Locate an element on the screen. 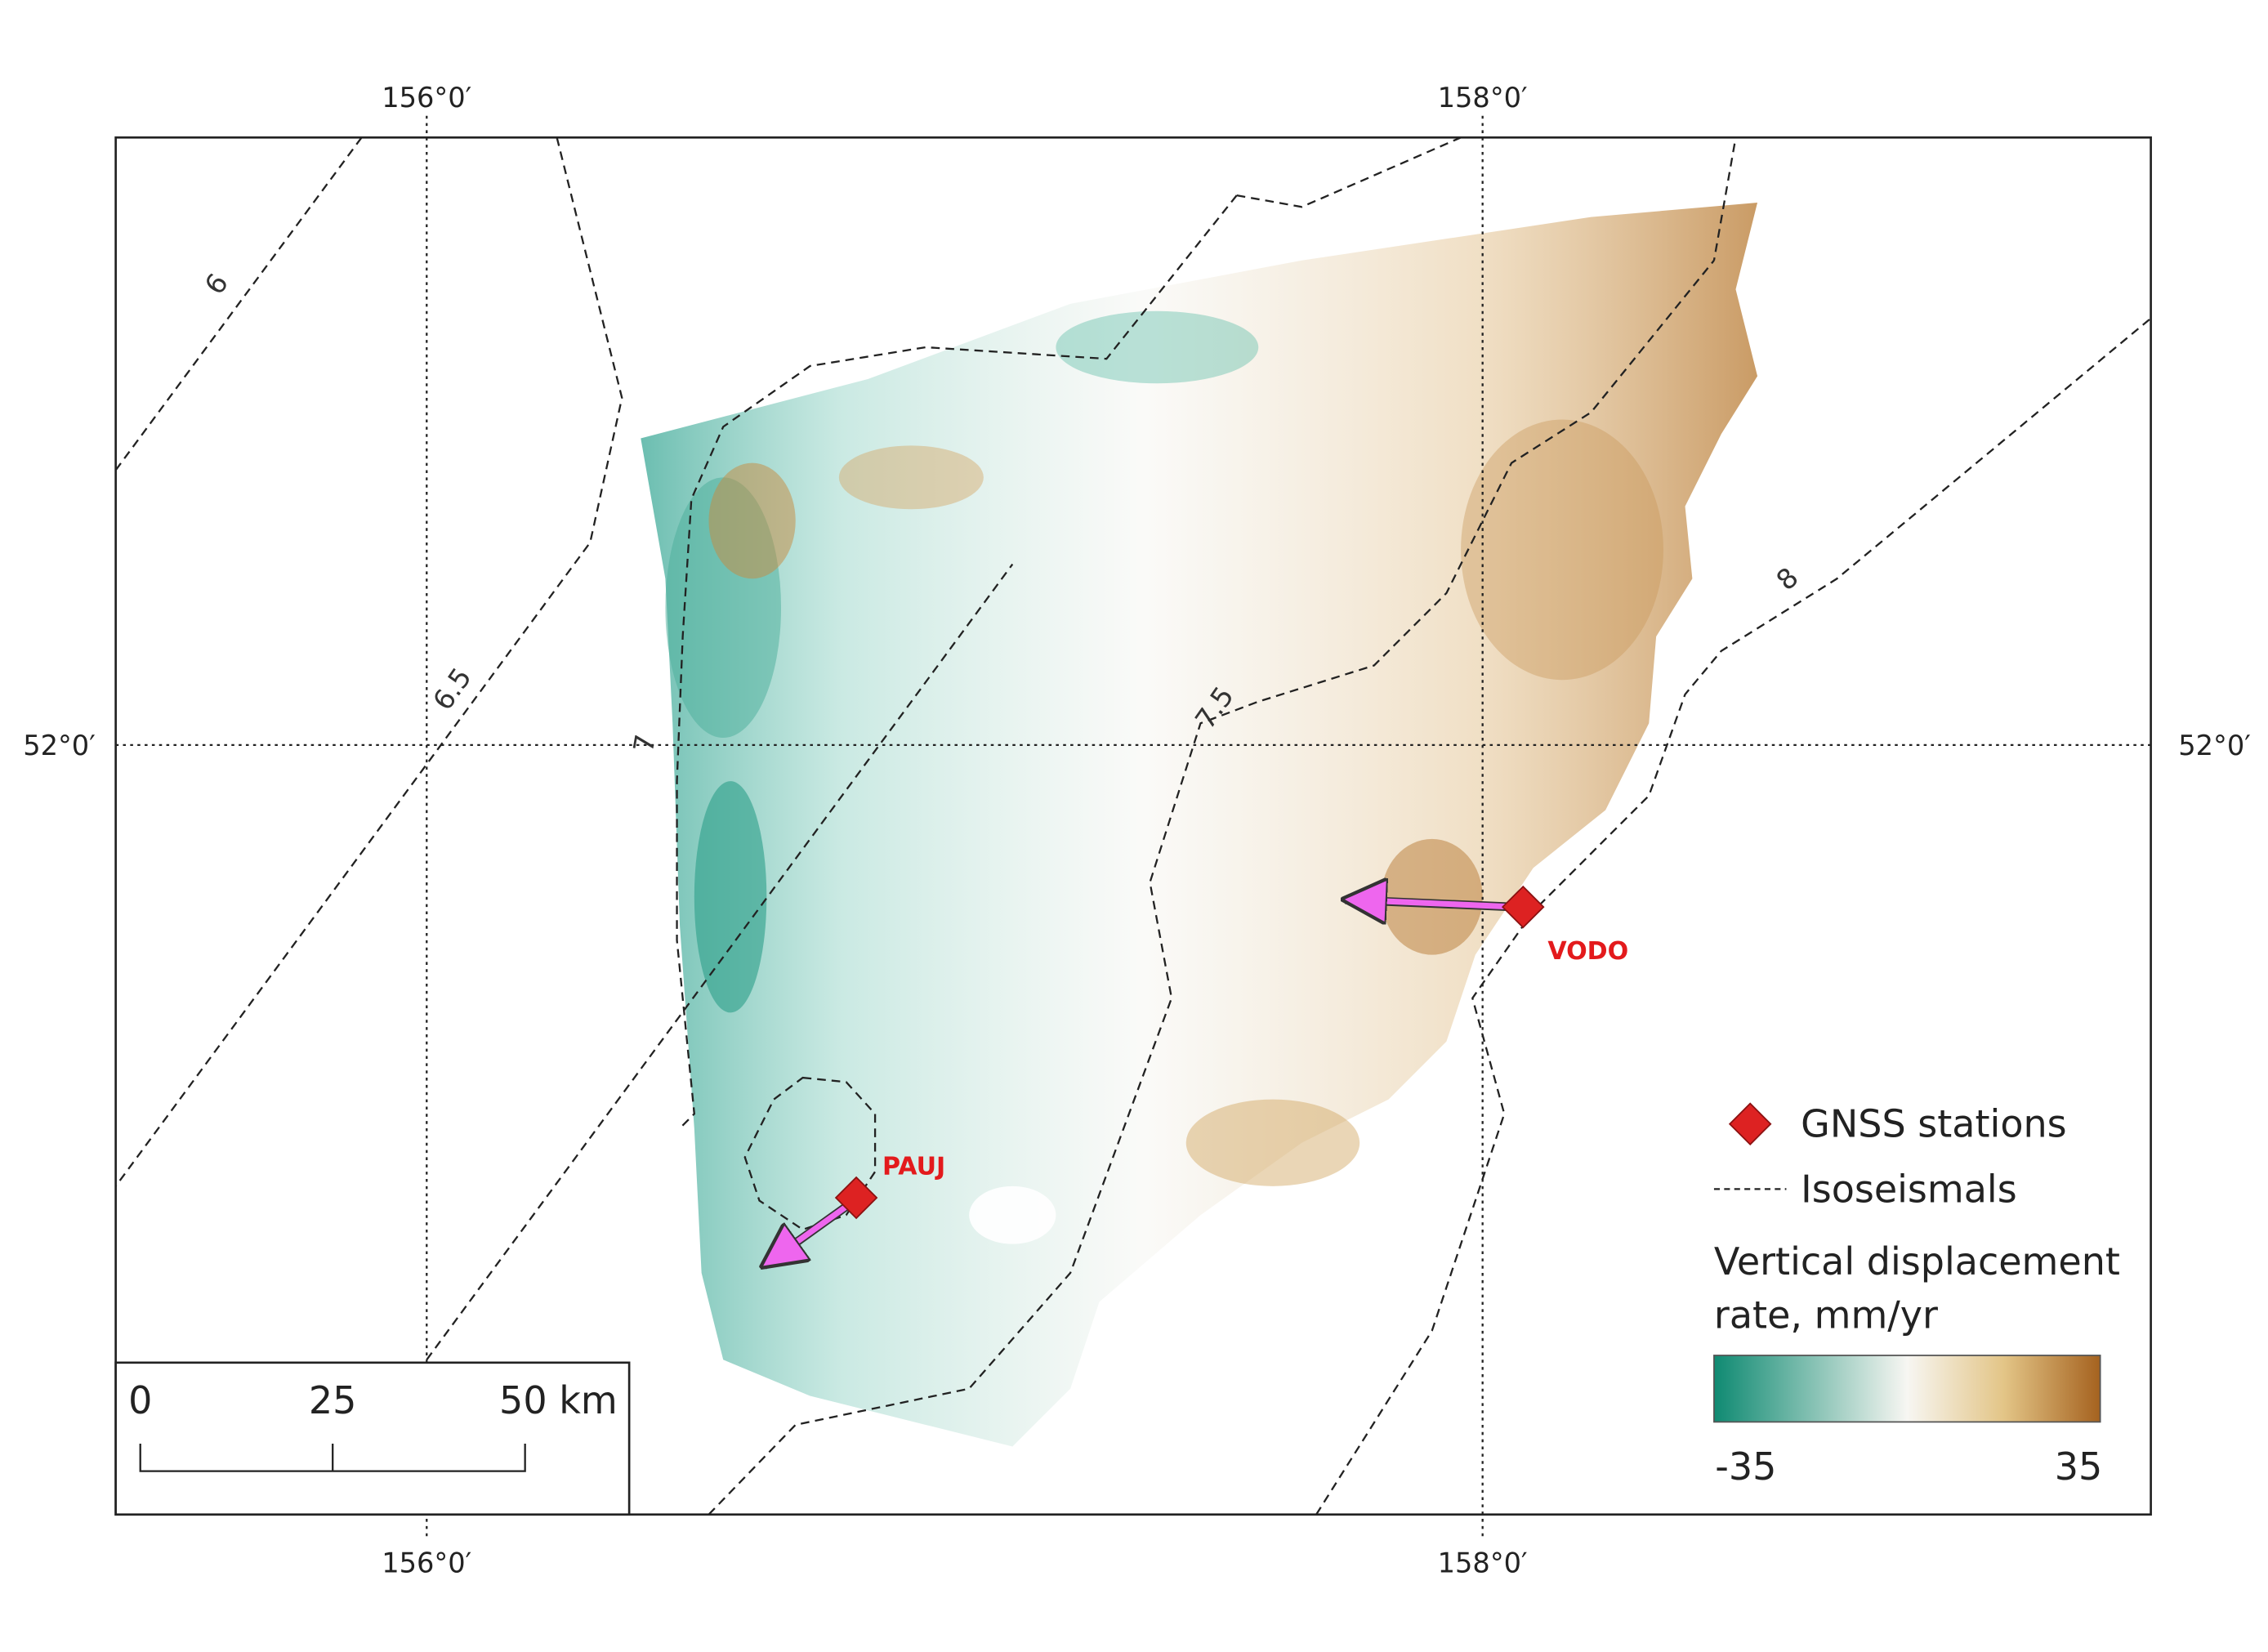 Image resolution: width=2268 pixels, height=1652 pixels. station-label: VODO is located at coordinates (1588, 952).